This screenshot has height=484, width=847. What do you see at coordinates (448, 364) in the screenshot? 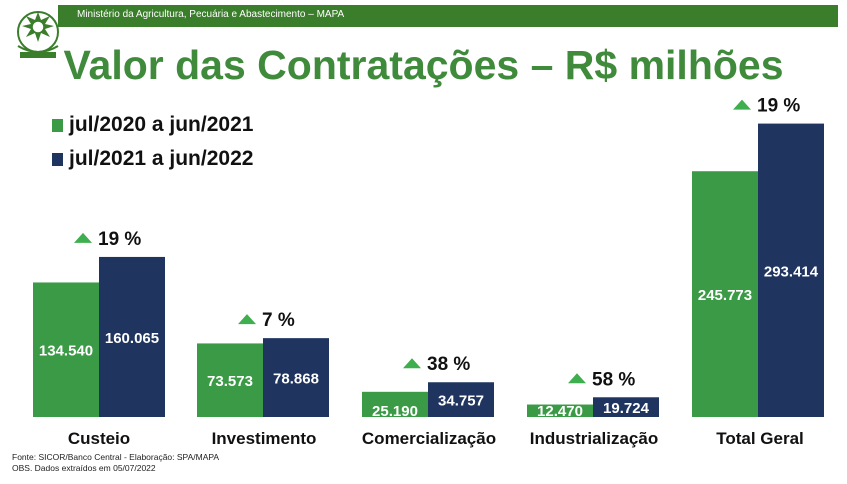
I see `growth-label: 38 %` at bounding box center [448, 364].